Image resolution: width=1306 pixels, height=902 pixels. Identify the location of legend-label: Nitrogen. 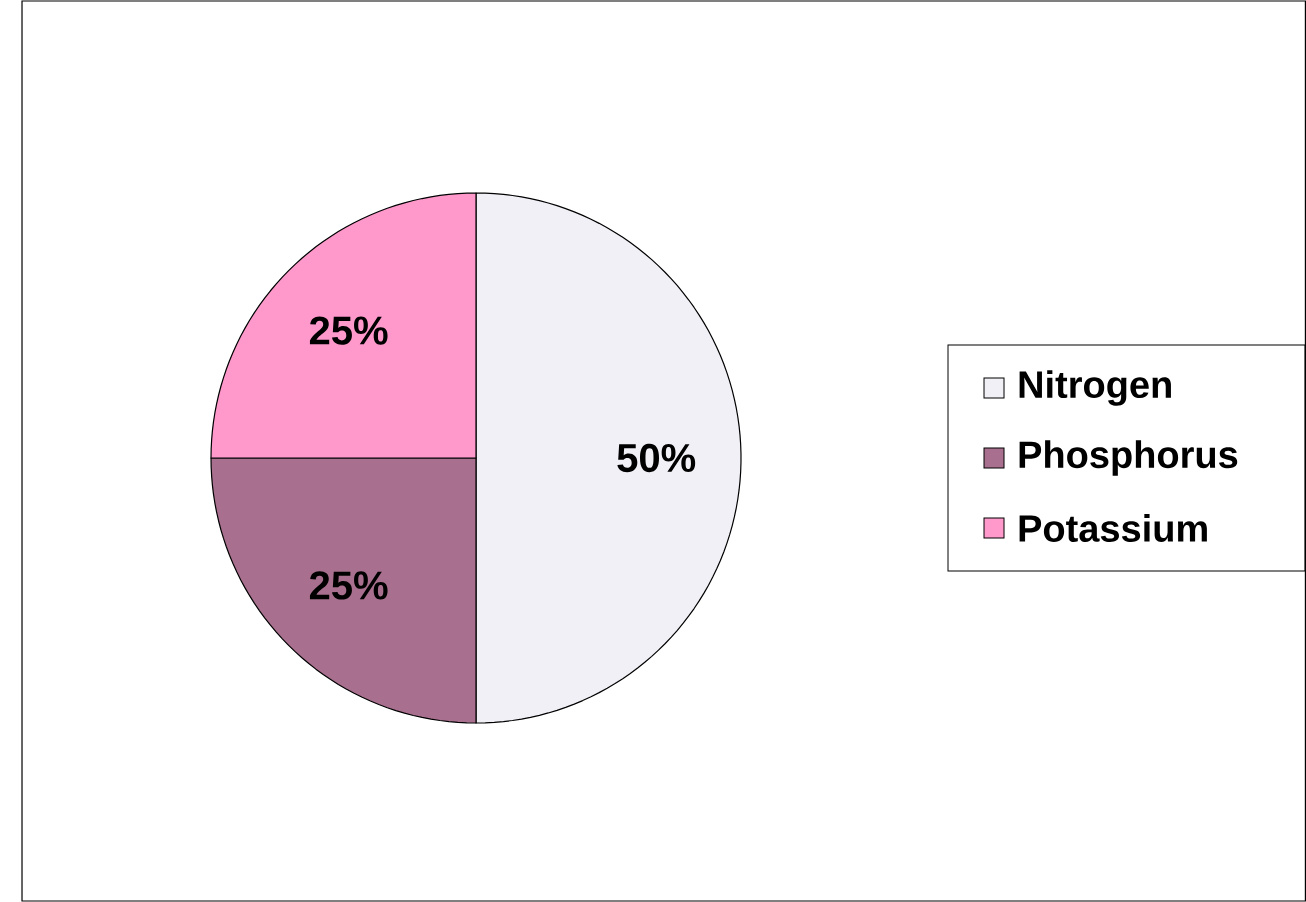
(1095, 388).